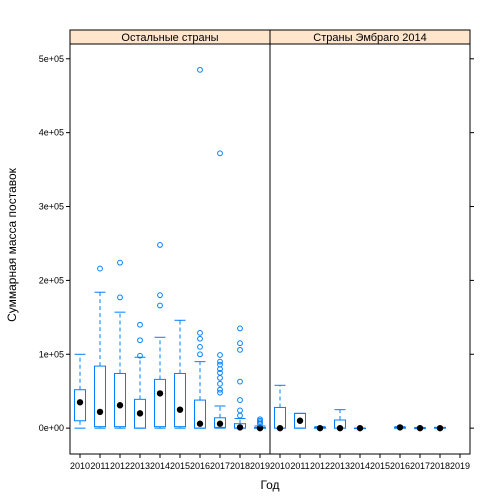 This screenshot has width=500, height=500. What do you see at coordinates (51, 133) in the screenshot?
I see `y-tick-label: 4e+05` at bounding box center [51, 133].